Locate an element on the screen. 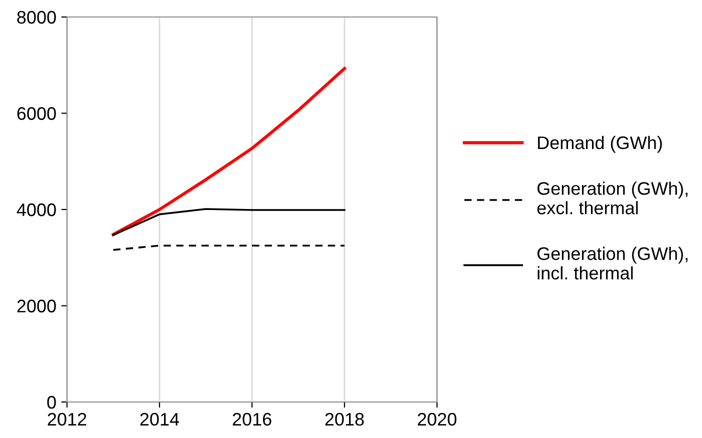 The image size is (702, 438). legend-label: Generation (GWh), incl. thermal is located at coordinates (612, 263).